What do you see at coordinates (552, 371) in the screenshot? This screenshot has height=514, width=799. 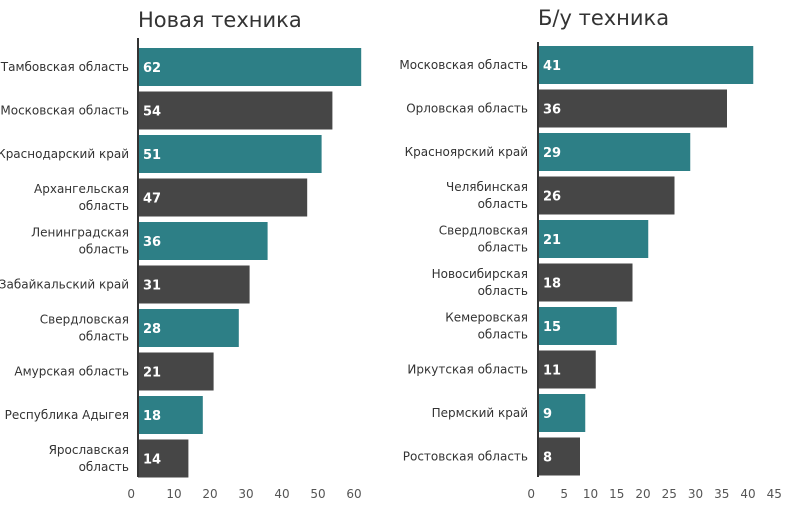 I see `data-label: 11` at bounding box center [552, 371].